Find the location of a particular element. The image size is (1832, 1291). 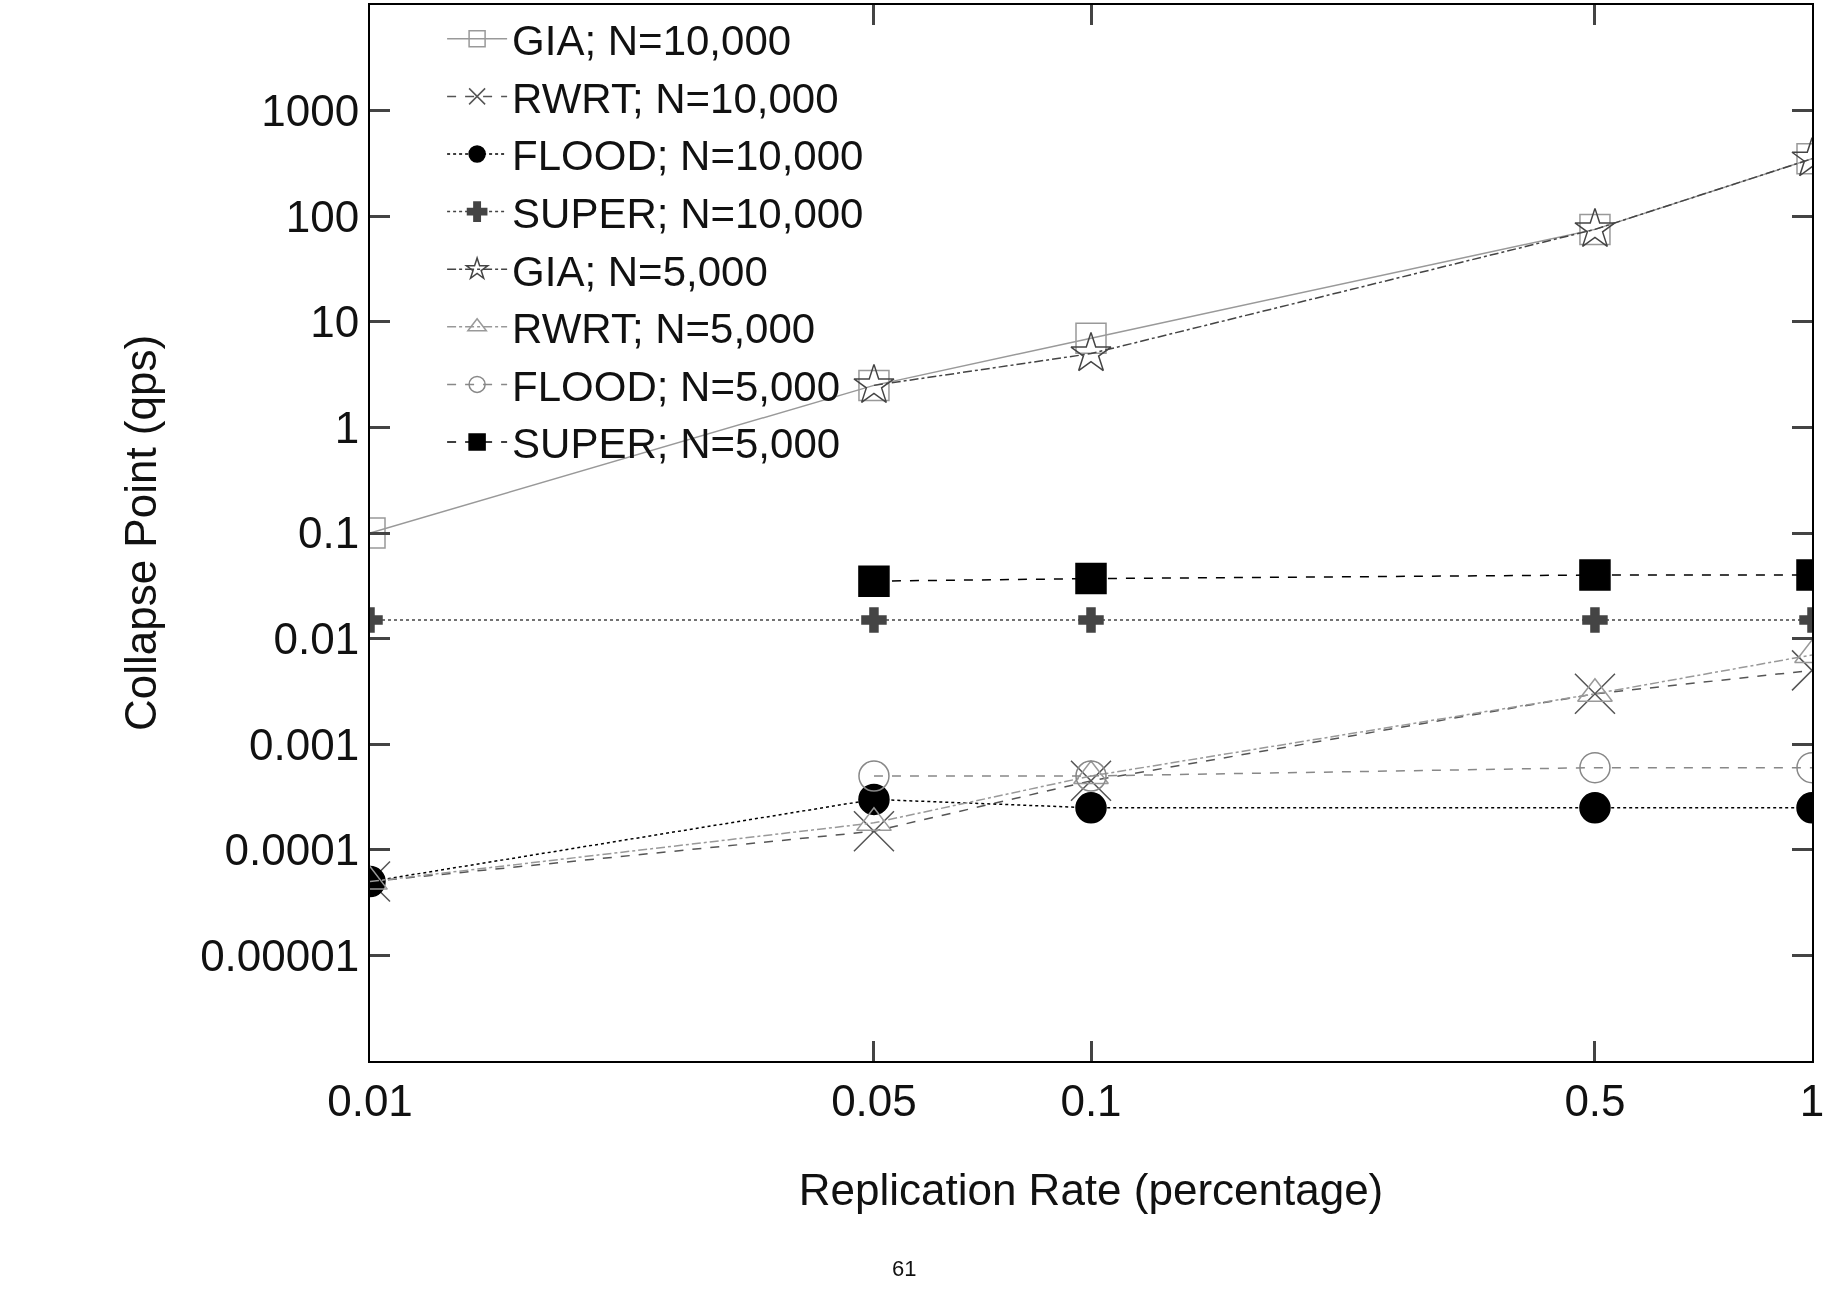

legend-label: RWRT; N=10,000 is located at coordinates (675, 98).